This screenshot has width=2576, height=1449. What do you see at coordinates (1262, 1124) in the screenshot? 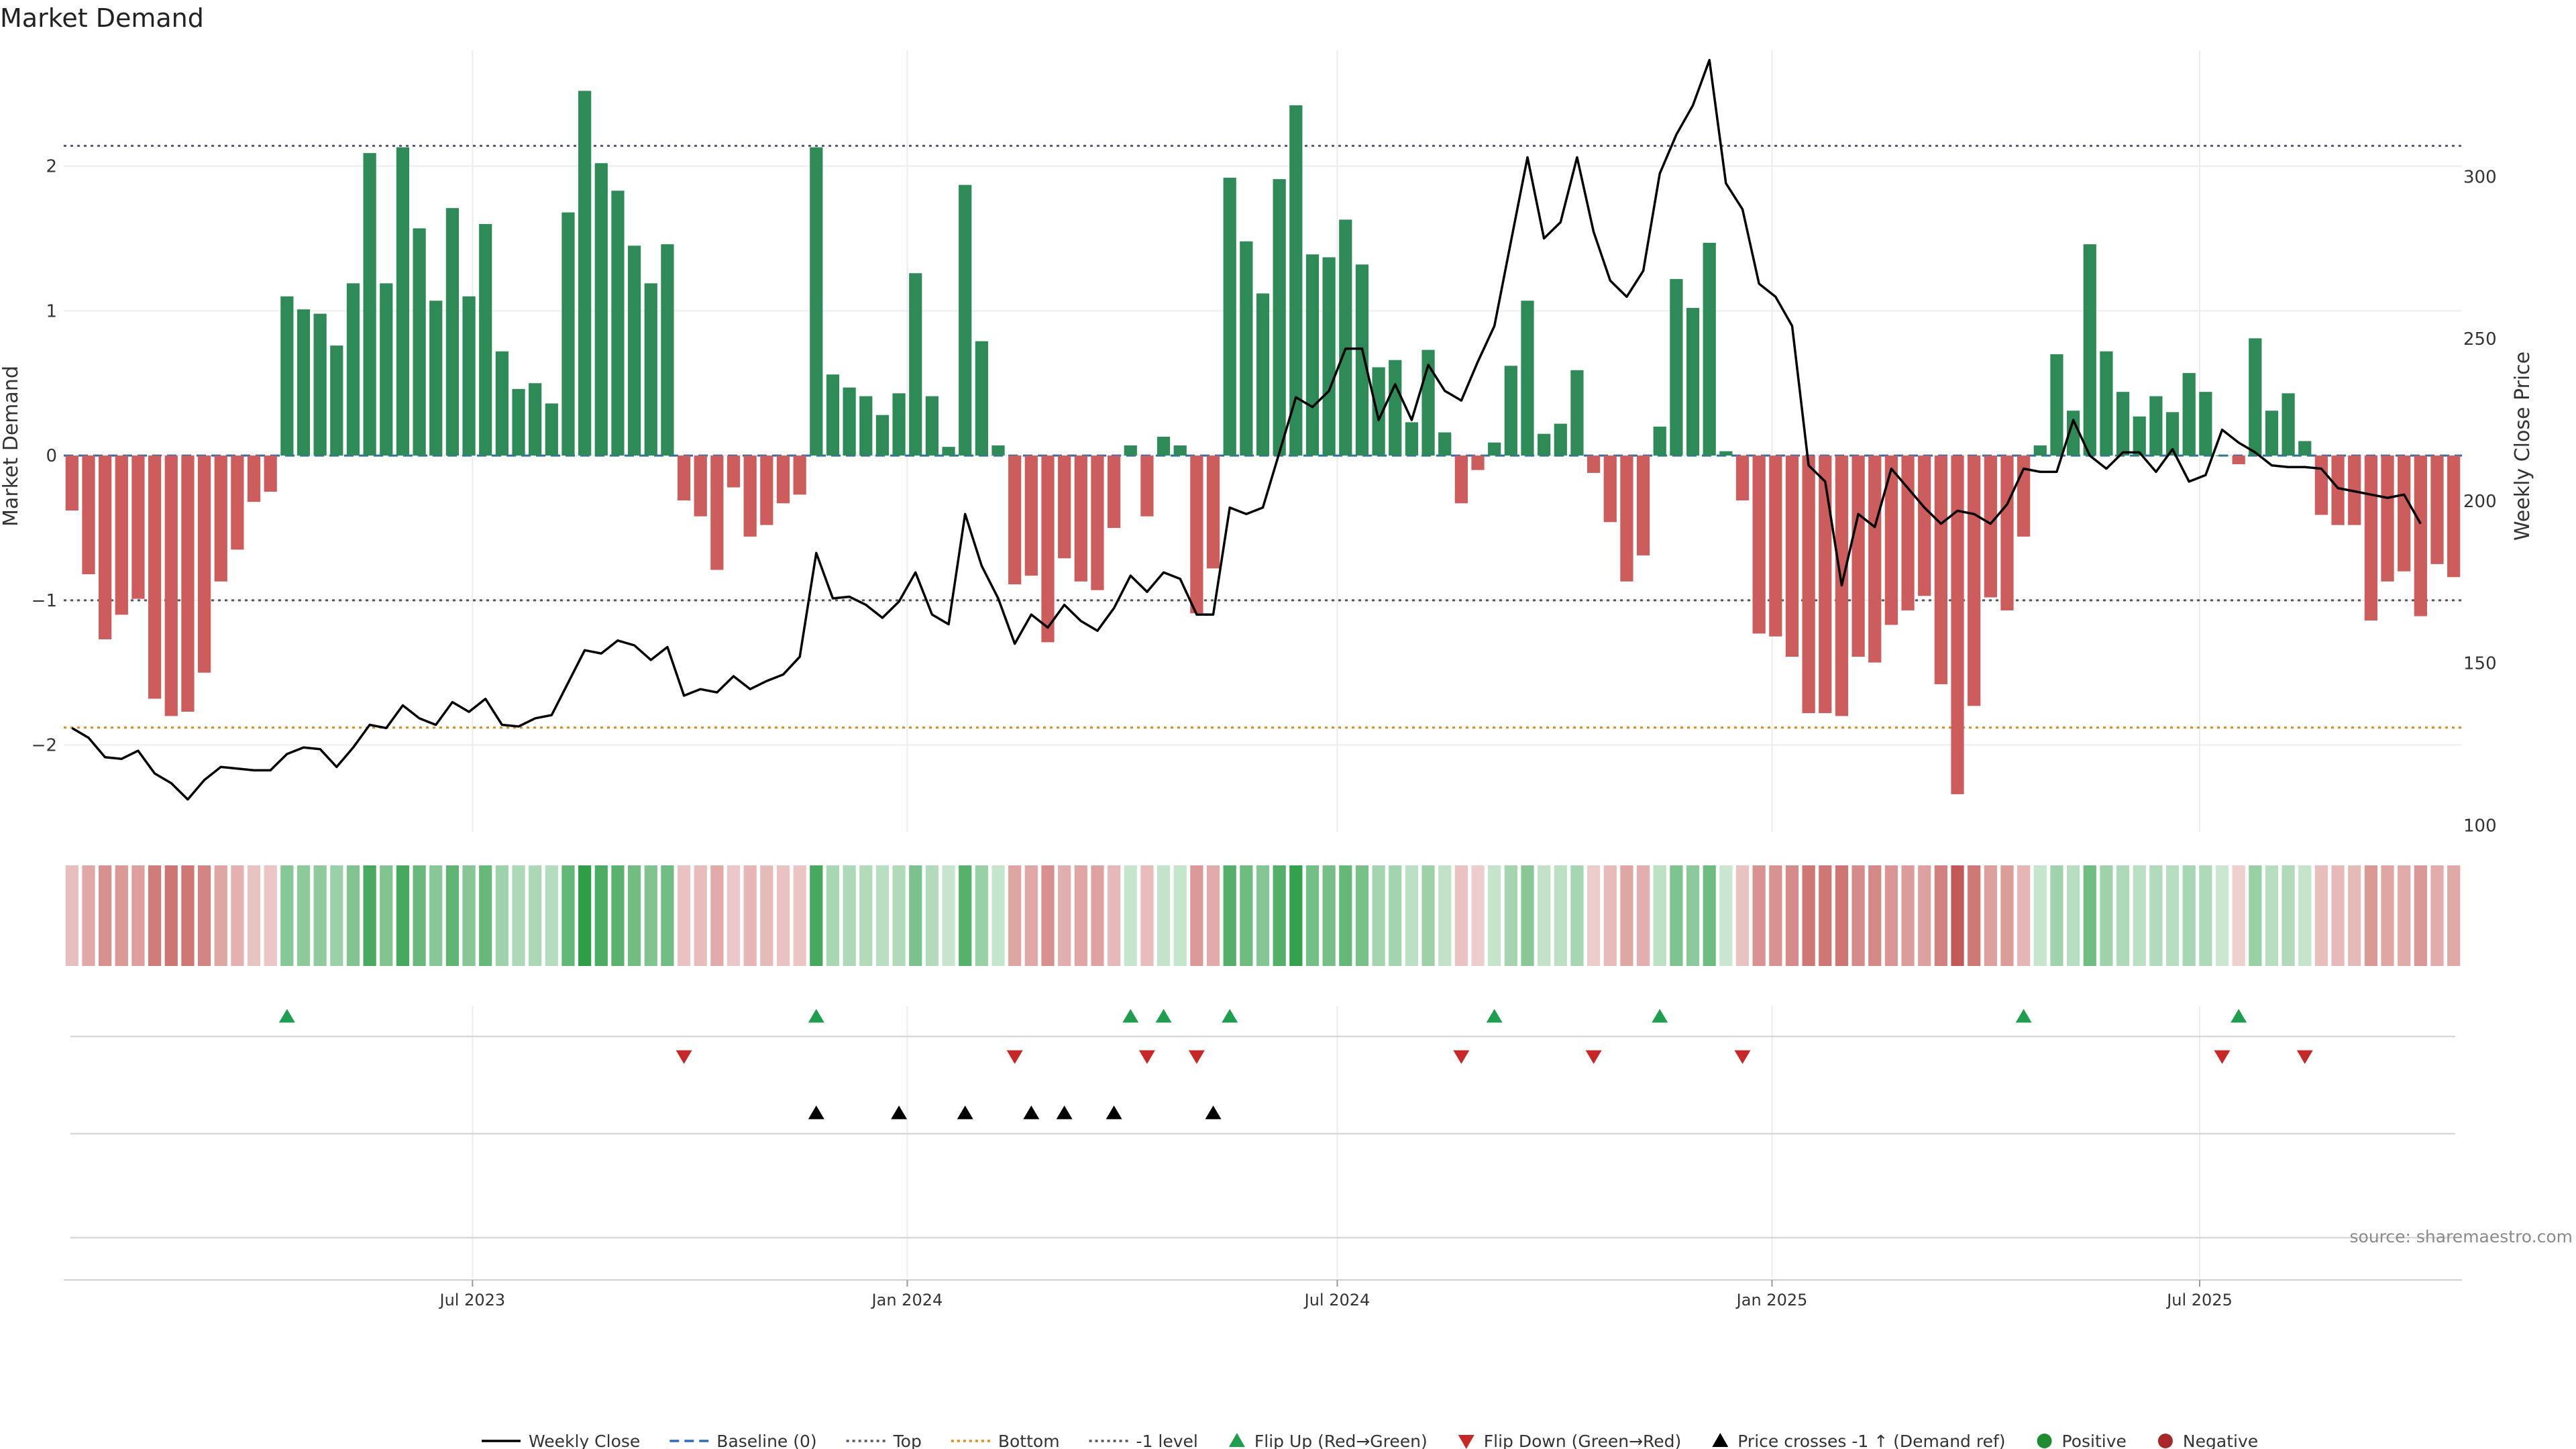
I see `event-markers` at bounding box center [1262, 1124].